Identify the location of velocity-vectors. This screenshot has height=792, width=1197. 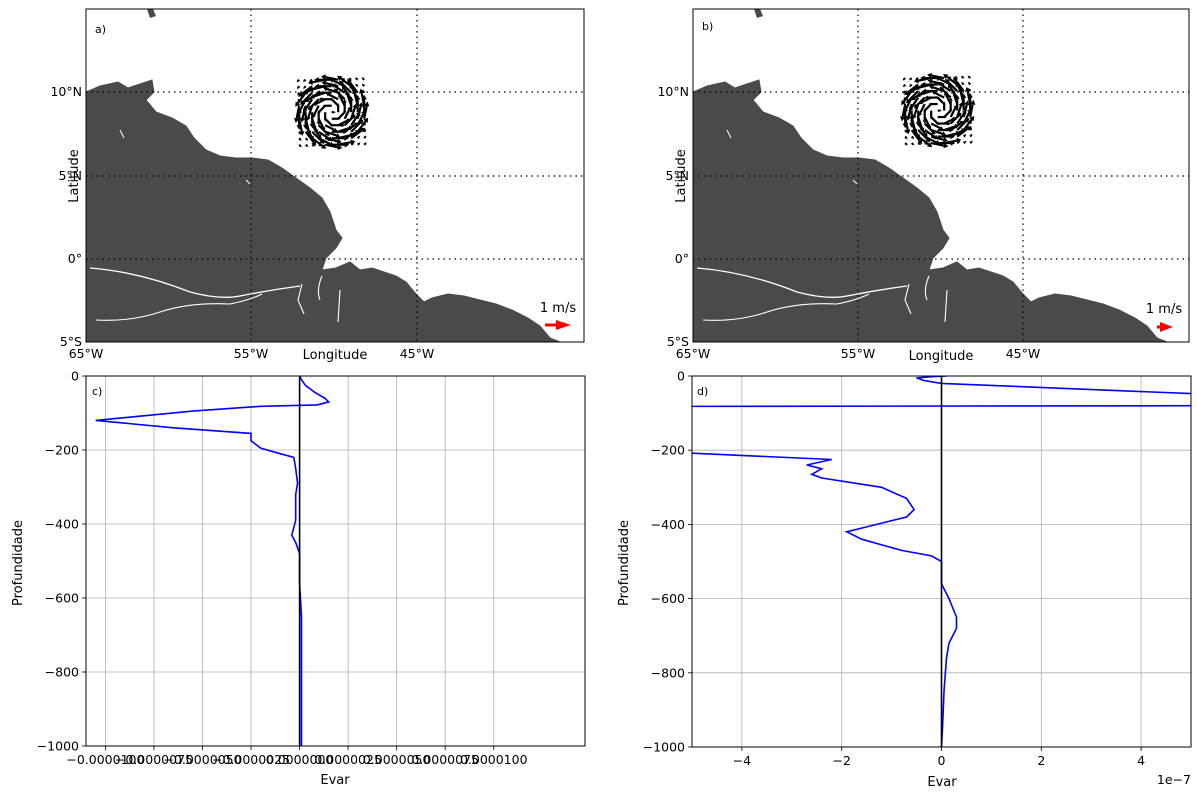
(331, 112).